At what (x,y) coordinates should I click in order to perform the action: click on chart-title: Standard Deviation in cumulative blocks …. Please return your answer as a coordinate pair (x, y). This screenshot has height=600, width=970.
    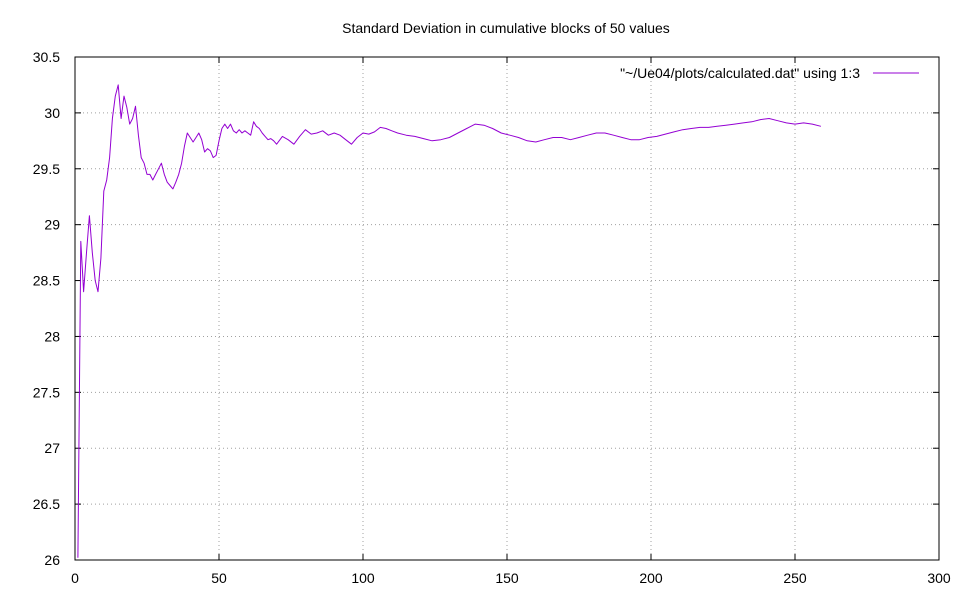
    Looking at the image, I should click on (506, 28).